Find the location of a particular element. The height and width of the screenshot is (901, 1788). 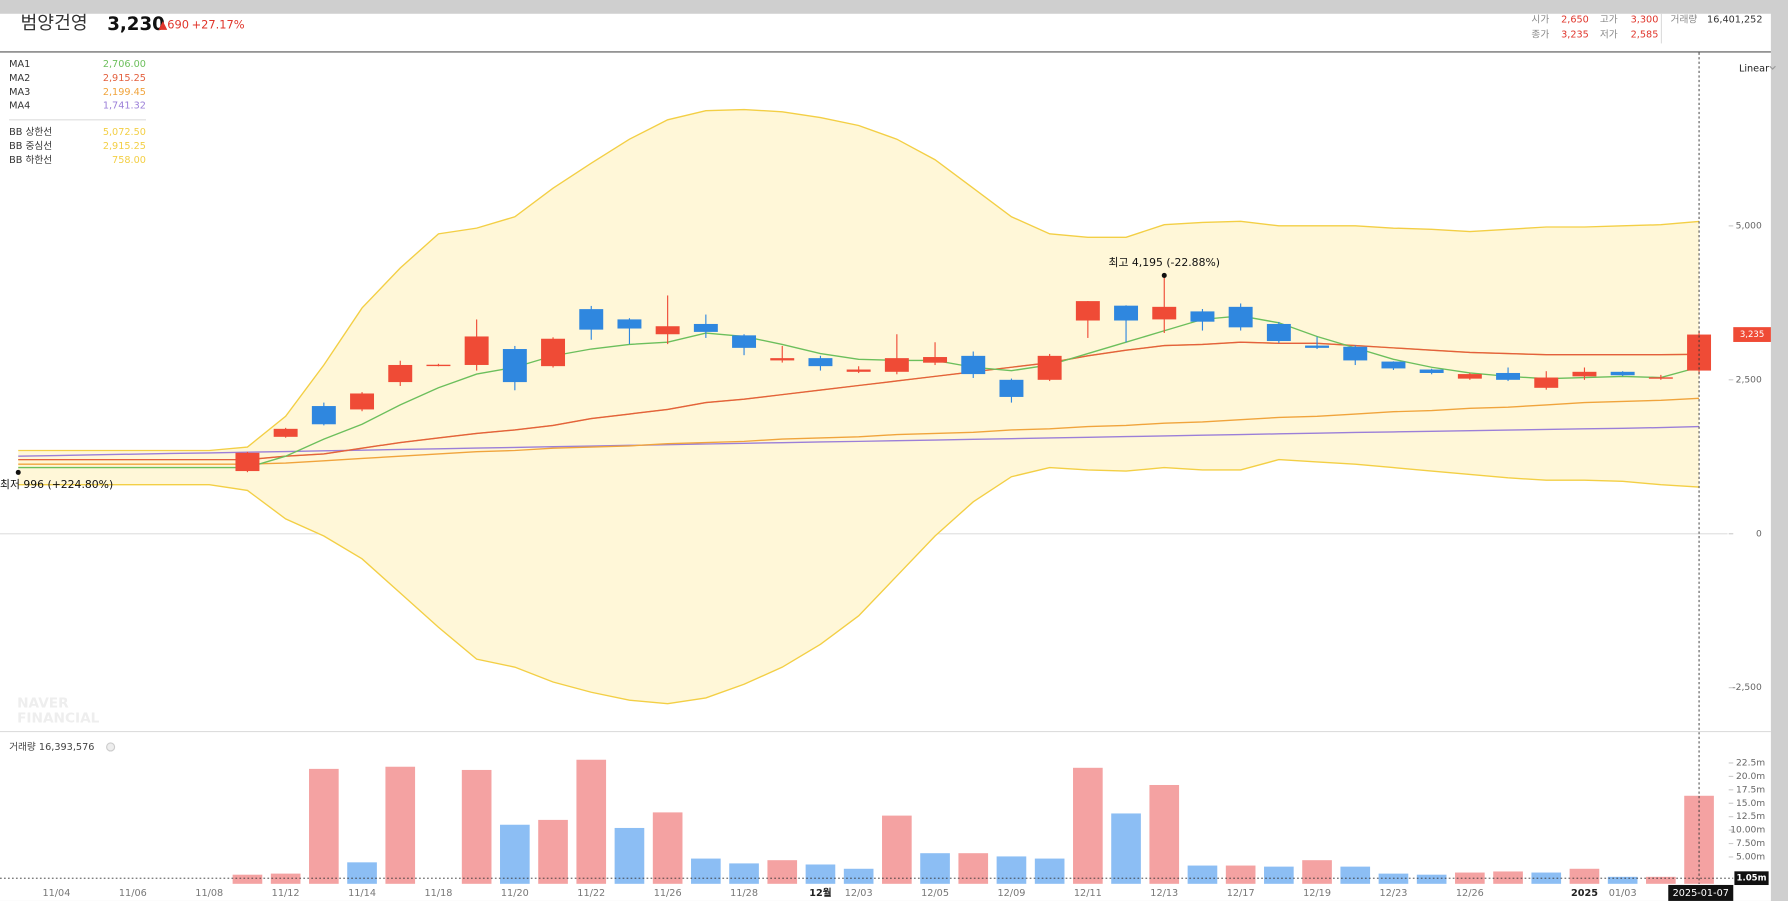

crosshair-value-box is located at coordinates (1751, 878).